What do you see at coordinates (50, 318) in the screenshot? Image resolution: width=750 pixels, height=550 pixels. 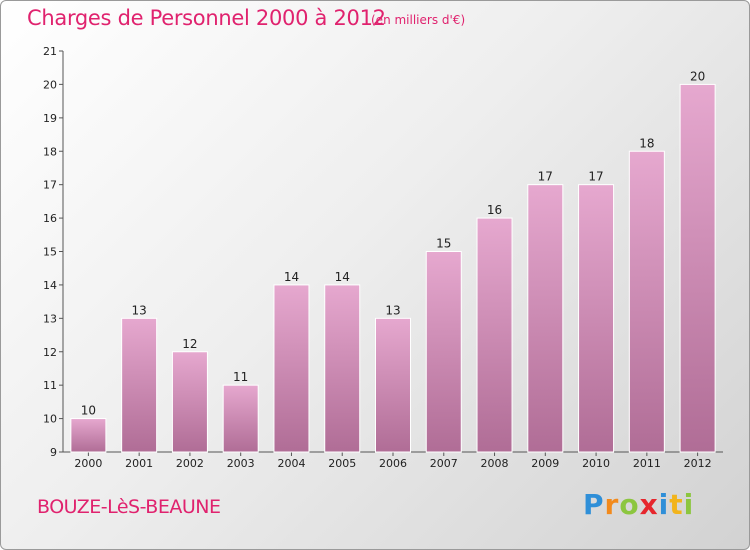 I see `y-tick-label: 13` at bounding box center [50, 318].